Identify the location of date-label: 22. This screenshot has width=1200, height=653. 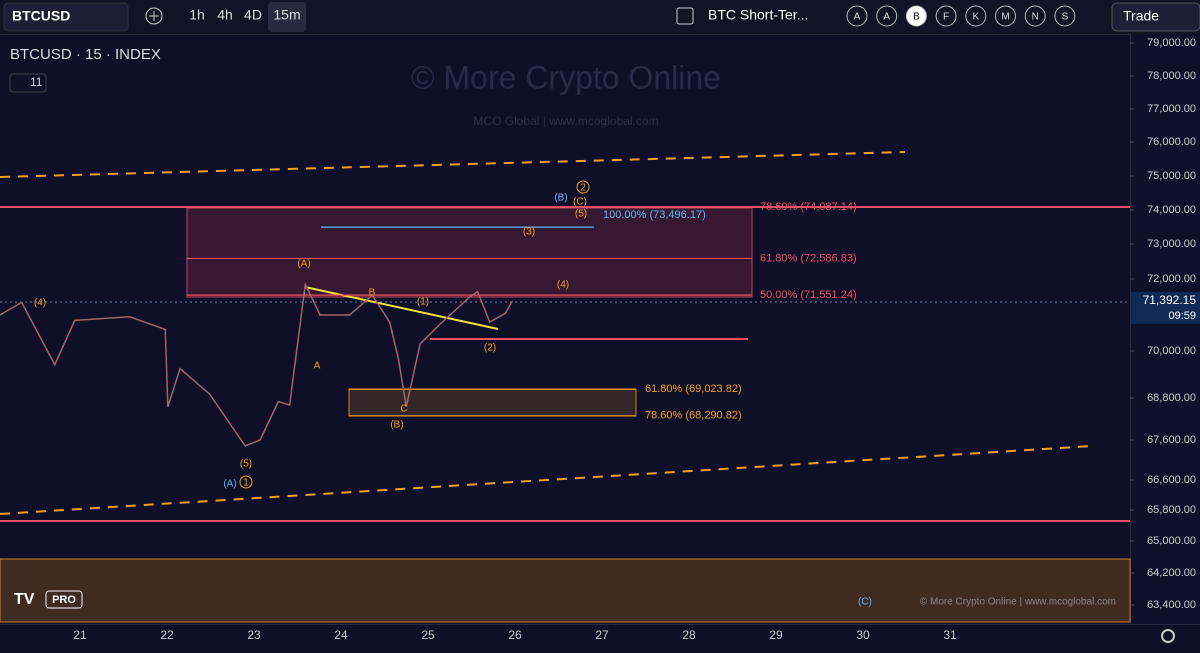
(167, 635).